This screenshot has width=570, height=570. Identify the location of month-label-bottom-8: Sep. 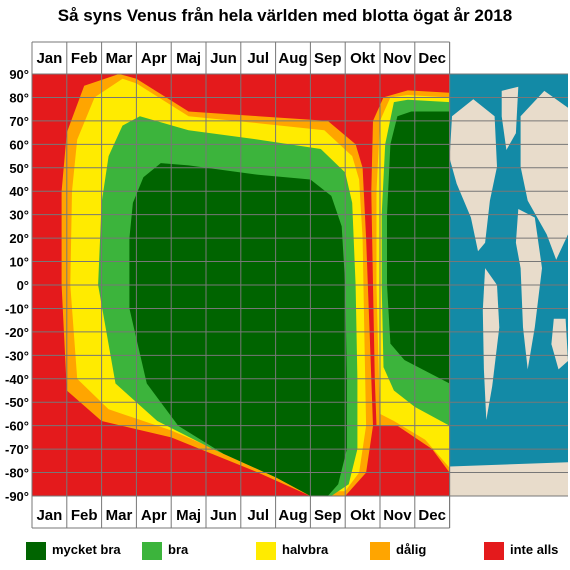
(328, 515).